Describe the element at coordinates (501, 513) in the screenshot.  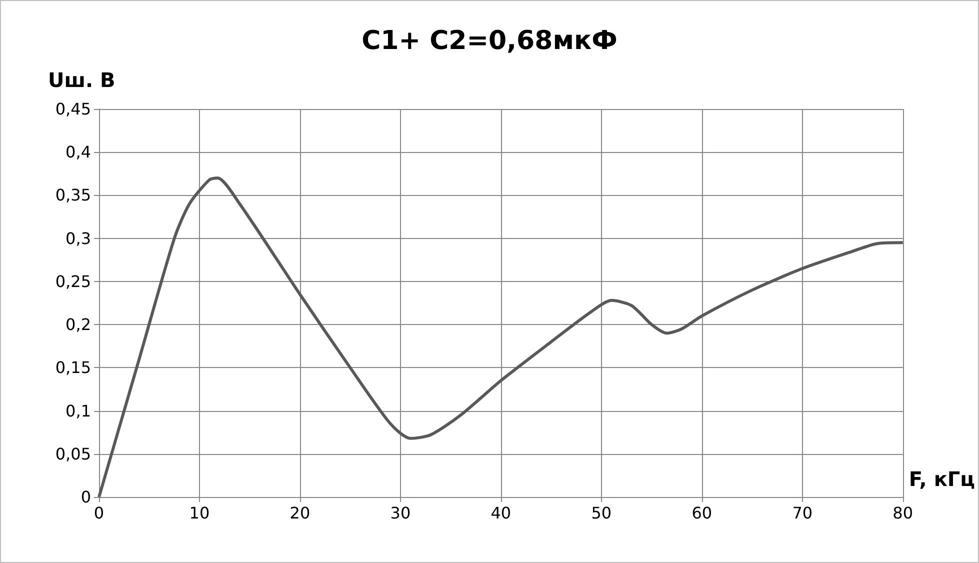
I see `x-tick-label: 40` at that location.